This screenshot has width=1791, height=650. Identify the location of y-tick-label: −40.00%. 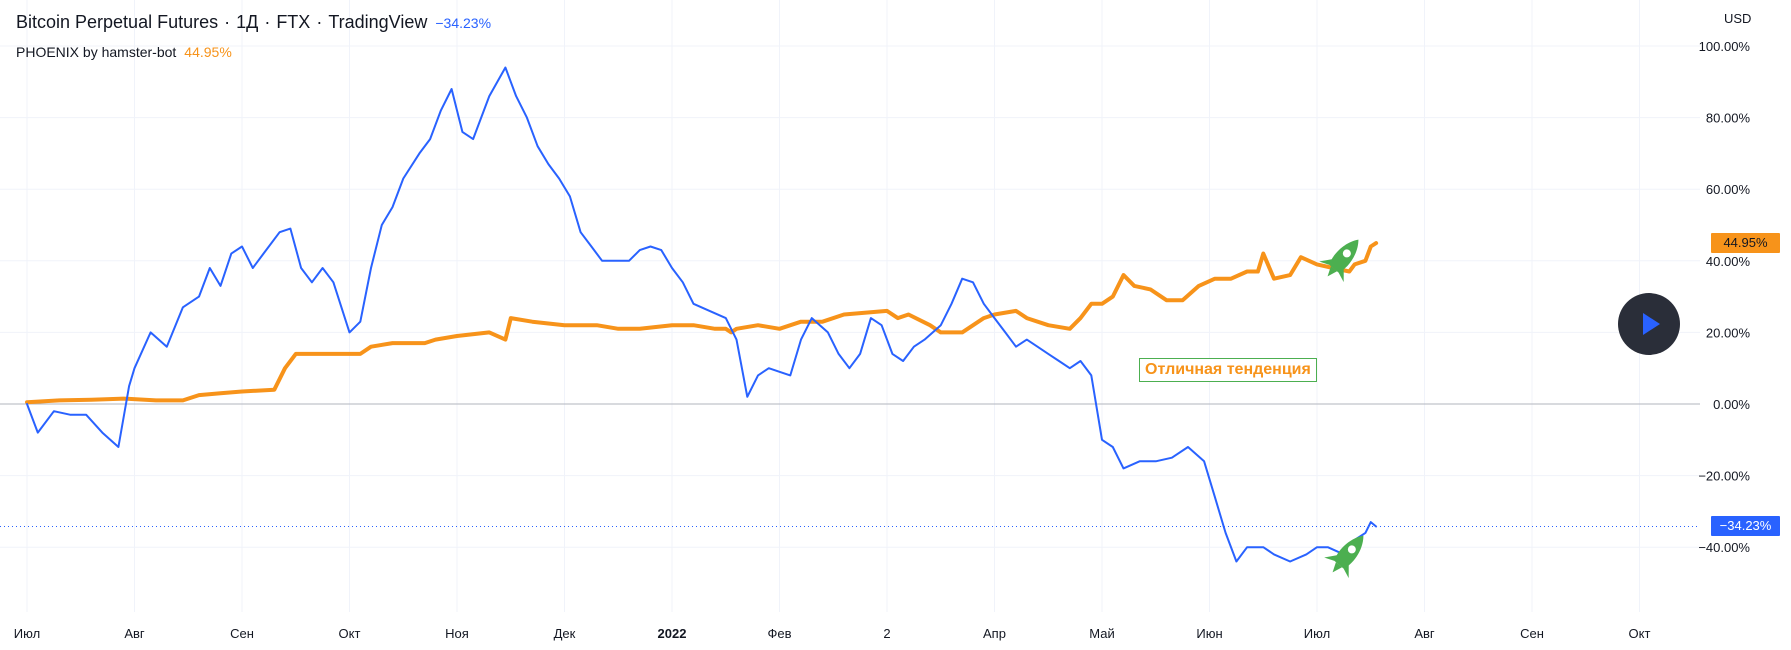
(1724, 547).